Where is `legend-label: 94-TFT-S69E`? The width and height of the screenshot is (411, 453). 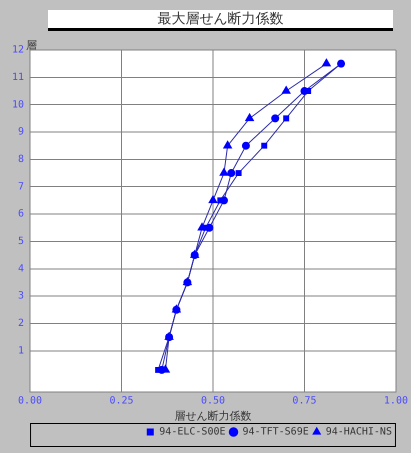 legend-label: 94-TFT-S69E is located at coordinates (275, 432).